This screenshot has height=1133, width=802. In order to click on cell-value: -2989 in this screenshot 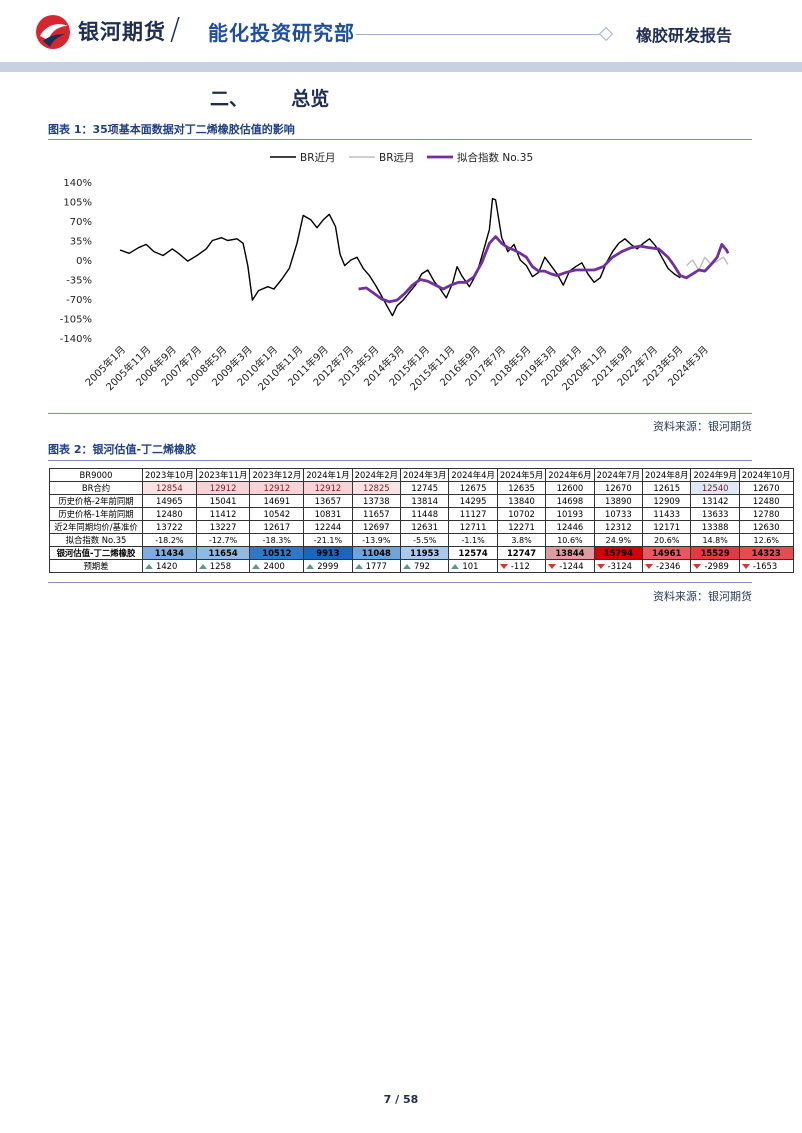, I will do `click(716, 566)`.